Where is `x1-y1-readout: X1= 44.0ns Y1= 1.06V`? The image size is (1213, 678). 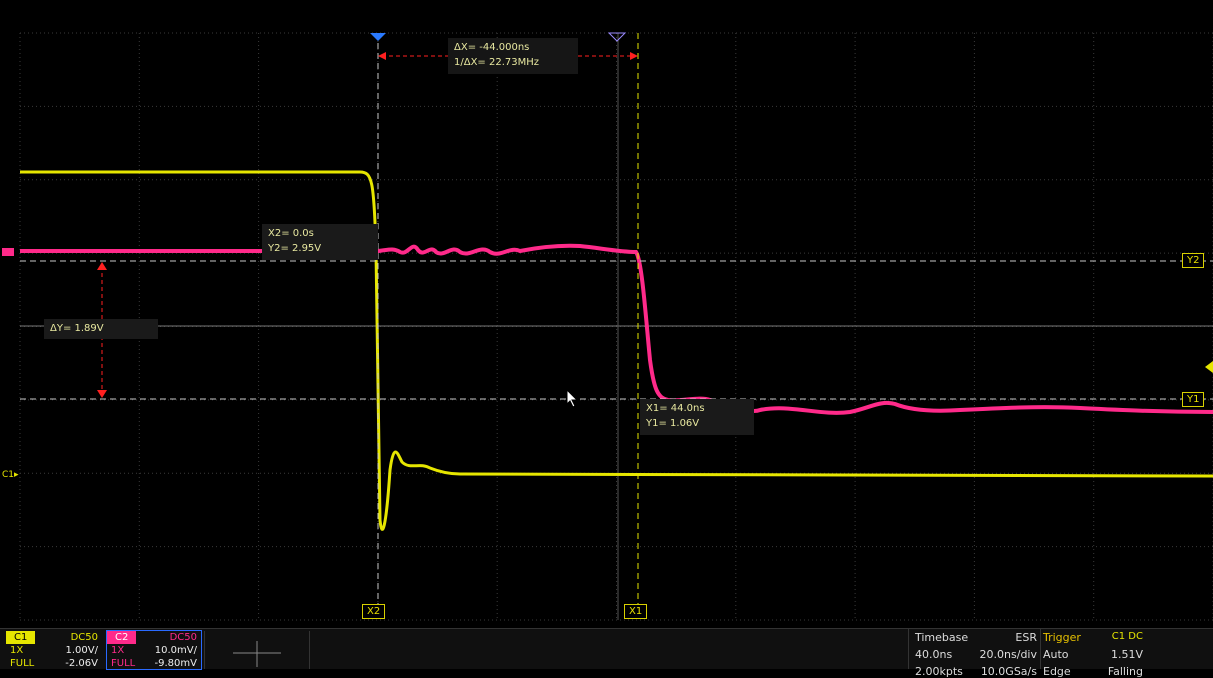 x1-y1-readout: X1= 44.0ns Y1= 1.06V is located at coordinates (697, 417).